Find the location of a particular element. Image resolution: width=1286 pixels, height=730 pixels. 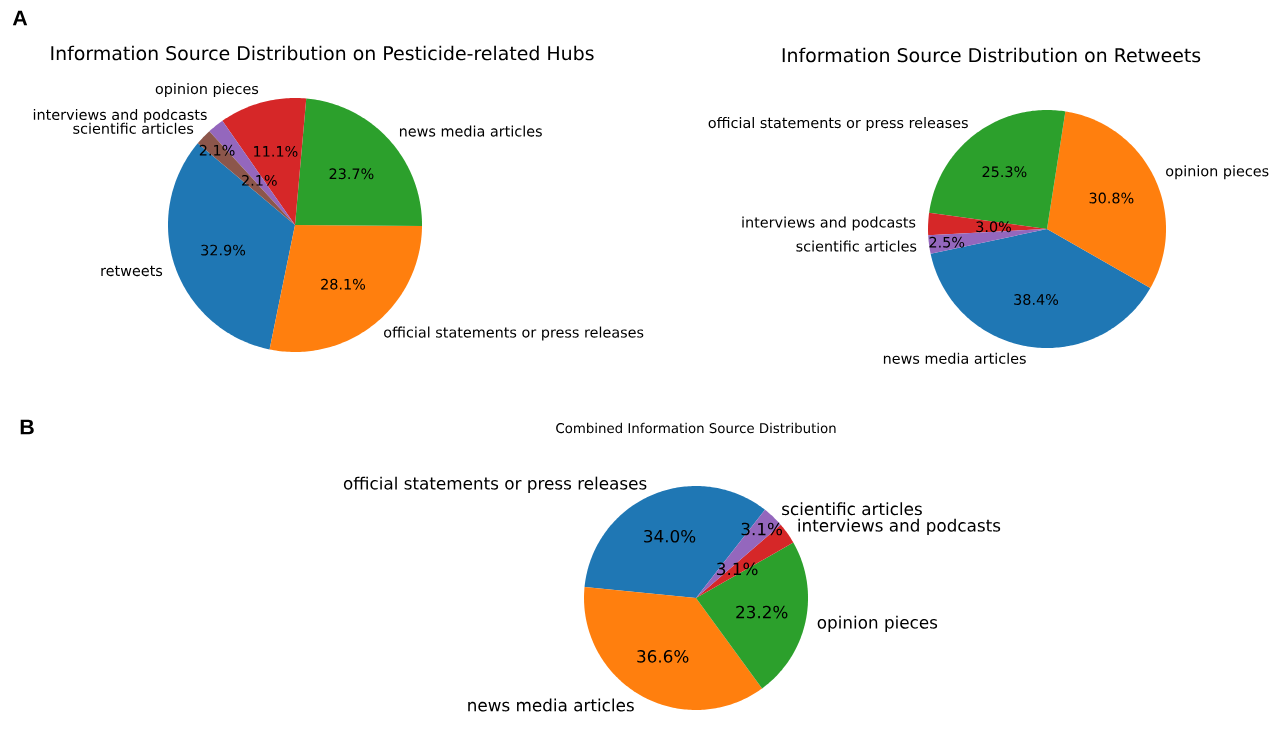

text: B is located at coordinates (27, 427).